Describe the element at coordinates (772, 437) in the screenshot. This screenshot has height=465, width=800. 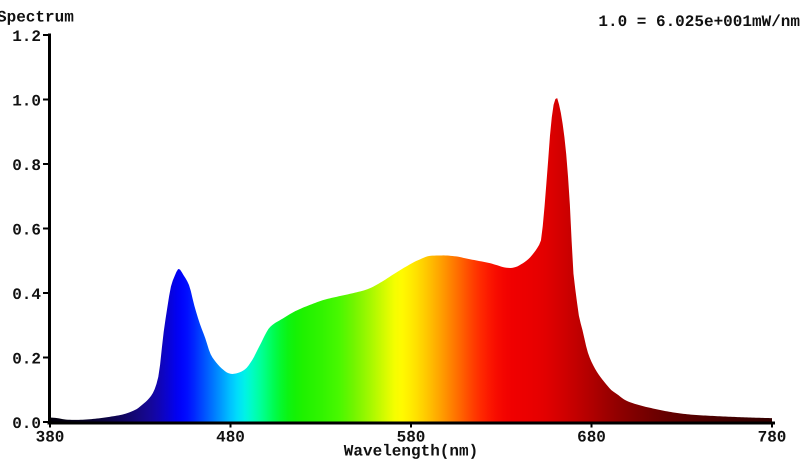
I see `svg-text: 780` at that location.